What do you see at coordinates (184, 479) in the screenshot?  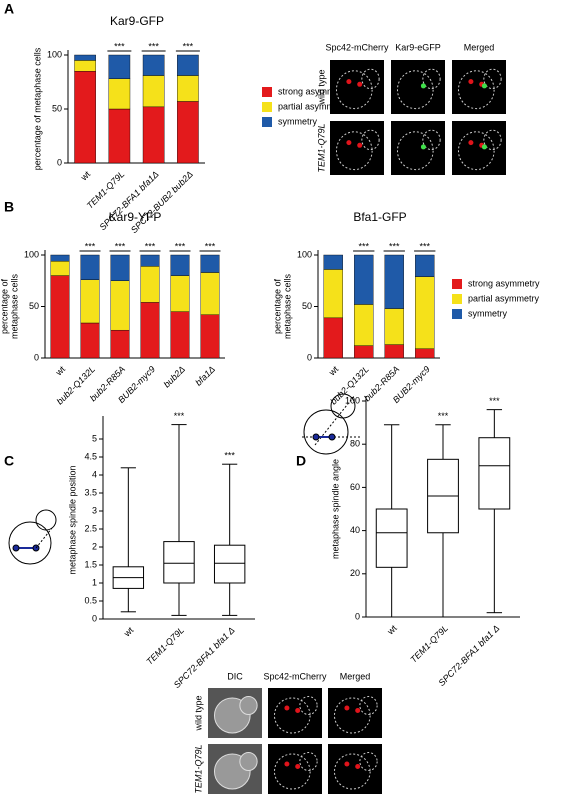 I see `schematic` at bounding box center [184, 479].